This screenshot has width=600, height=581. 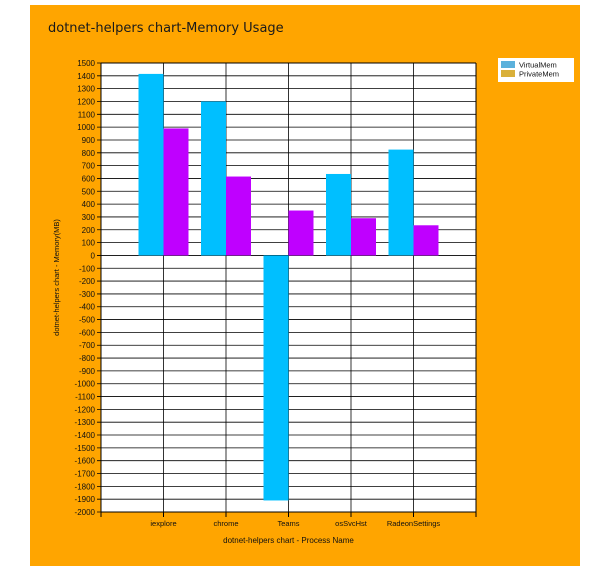 What do you see at coordinates (56, 277) in the screenshot?
I see `y-axis-title: dotnet-helpers chart - Memory(MB)` at bounding box center [56, 277].